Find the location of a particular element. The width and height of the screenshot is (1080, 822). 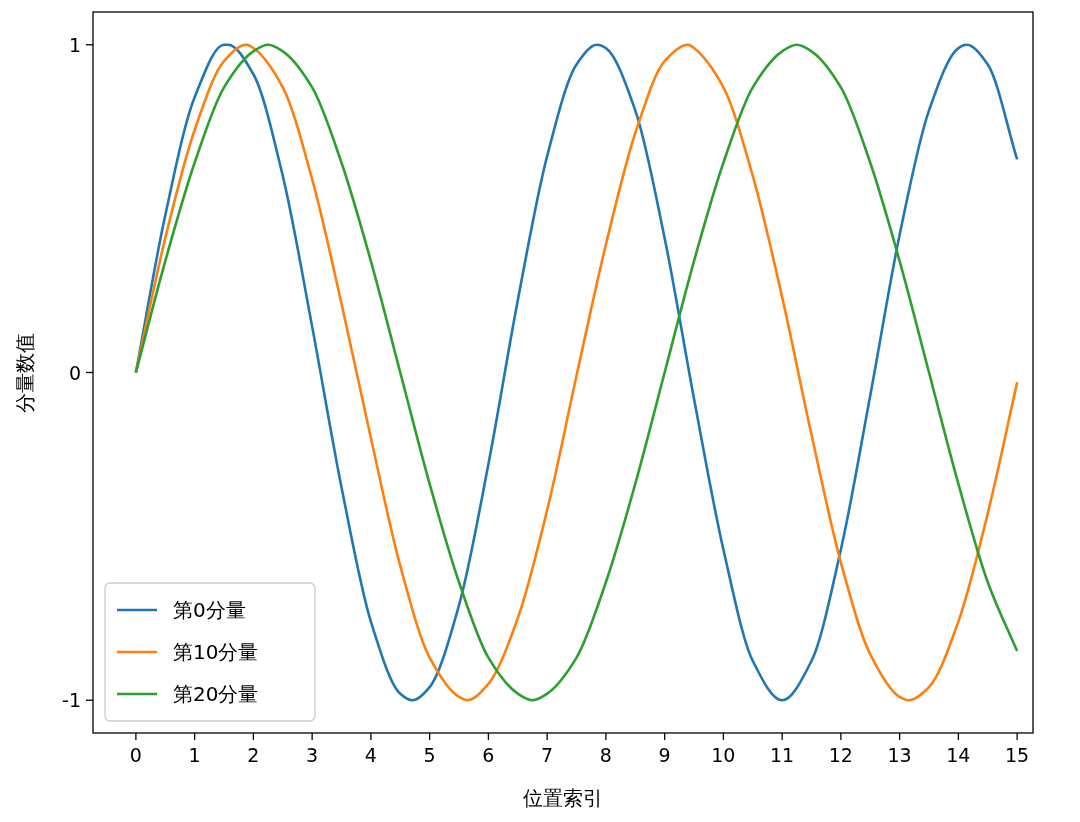

x-tick-label: 0 is located at coordinates (135, 755).